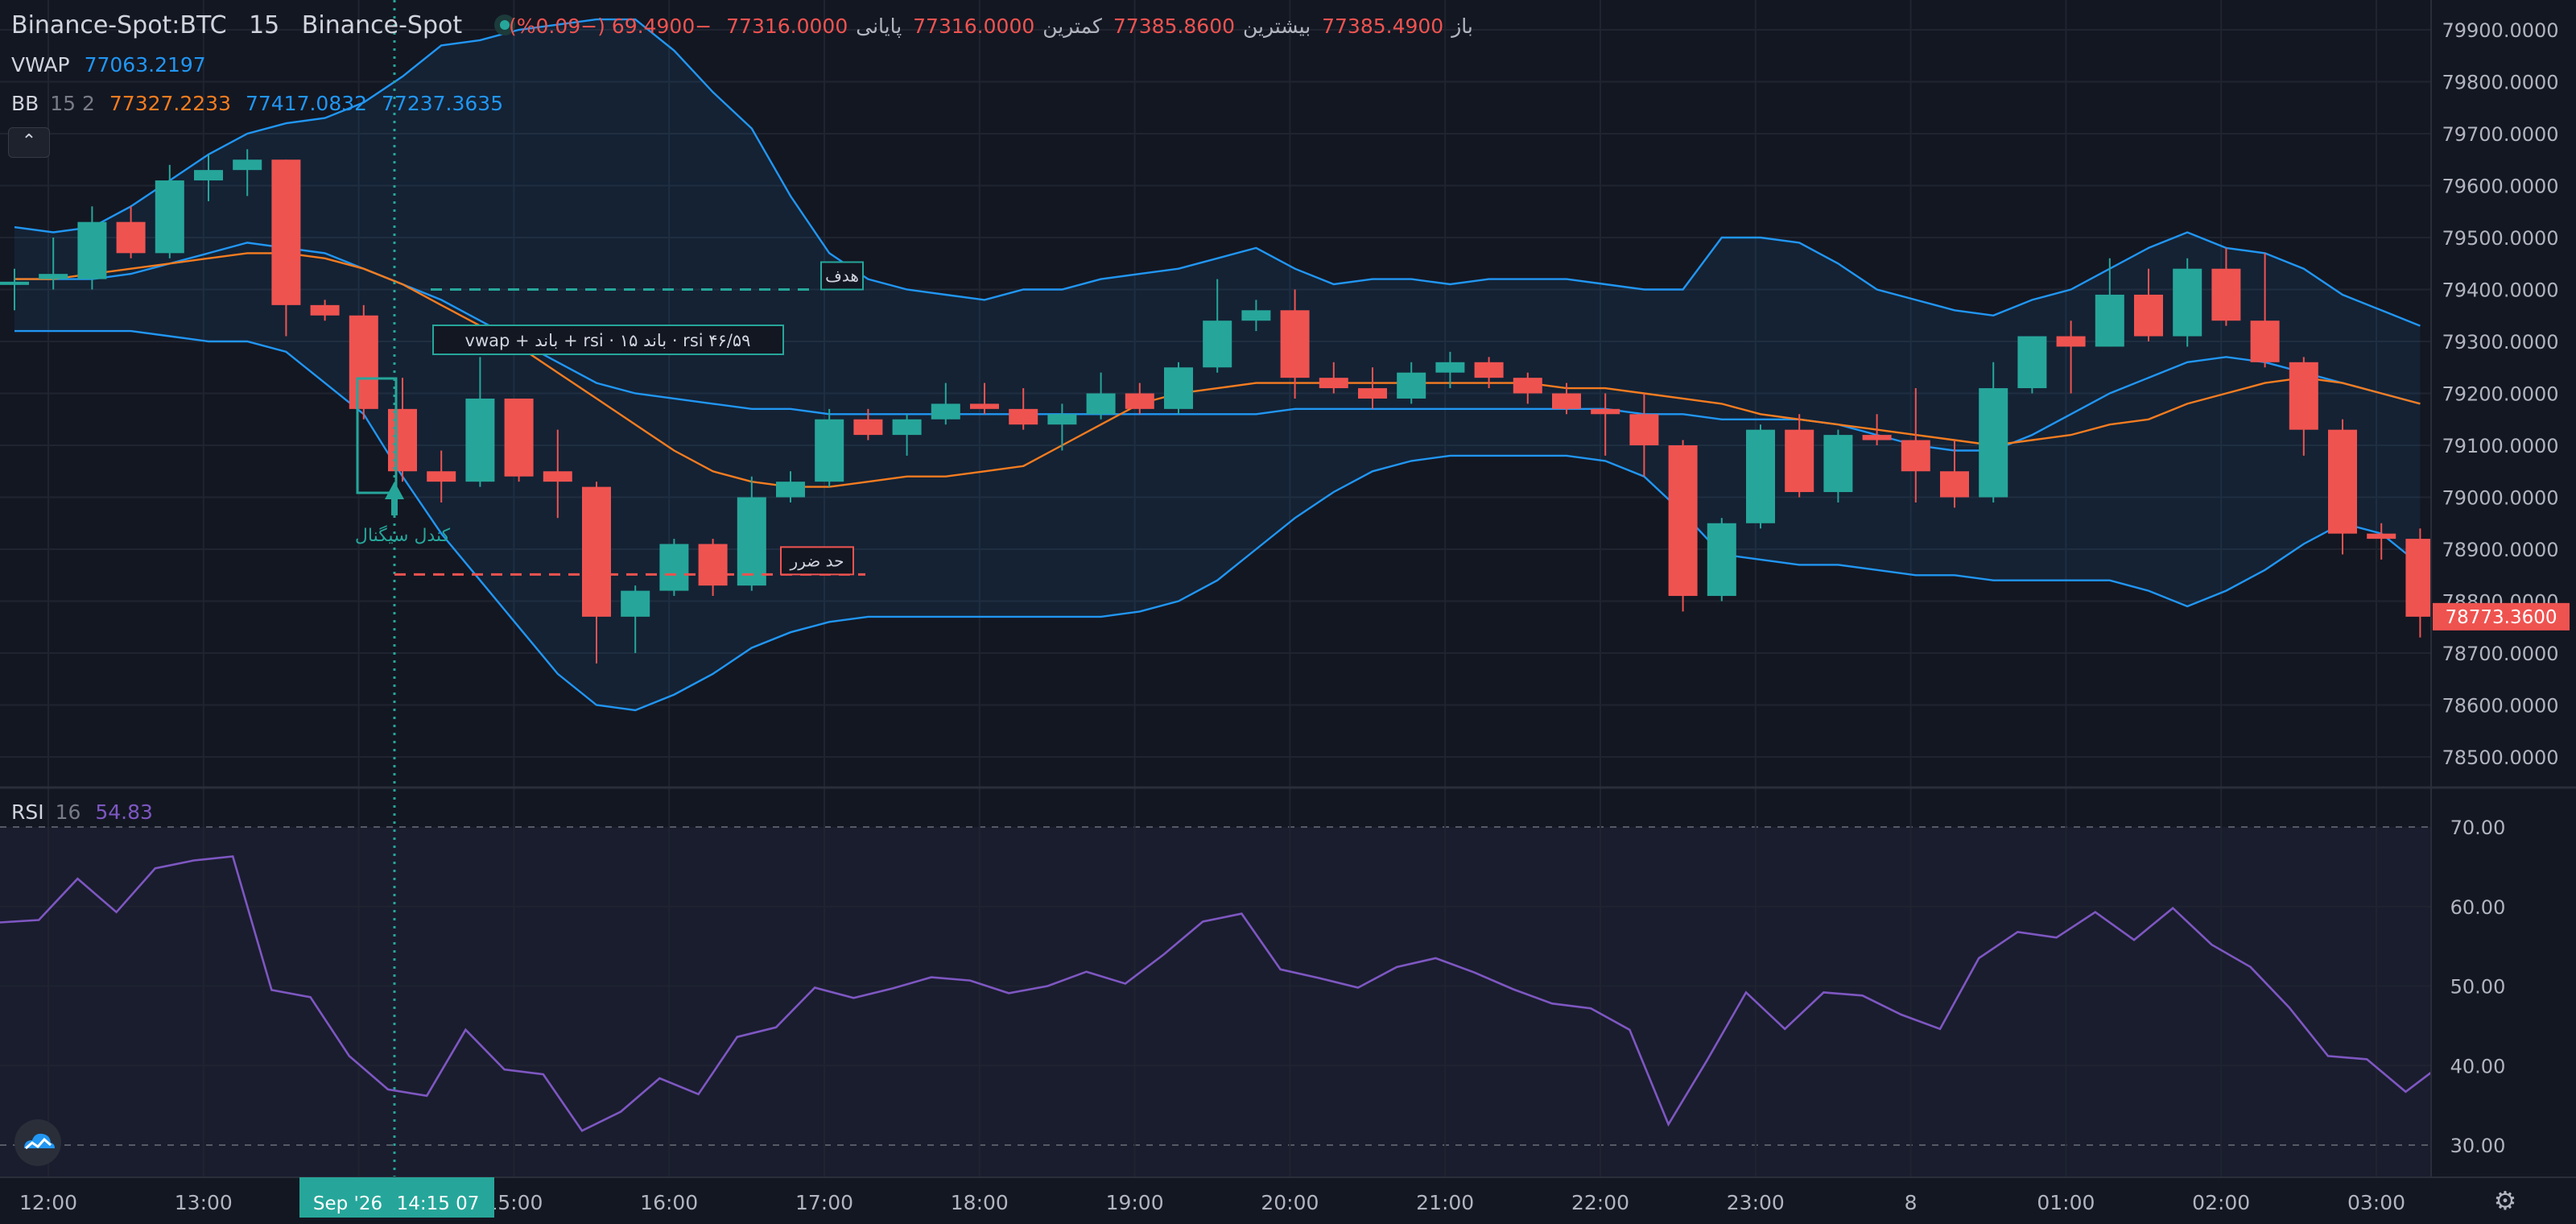  I want to click on price-tick-label: 79500.0000, so click(2500, 238).